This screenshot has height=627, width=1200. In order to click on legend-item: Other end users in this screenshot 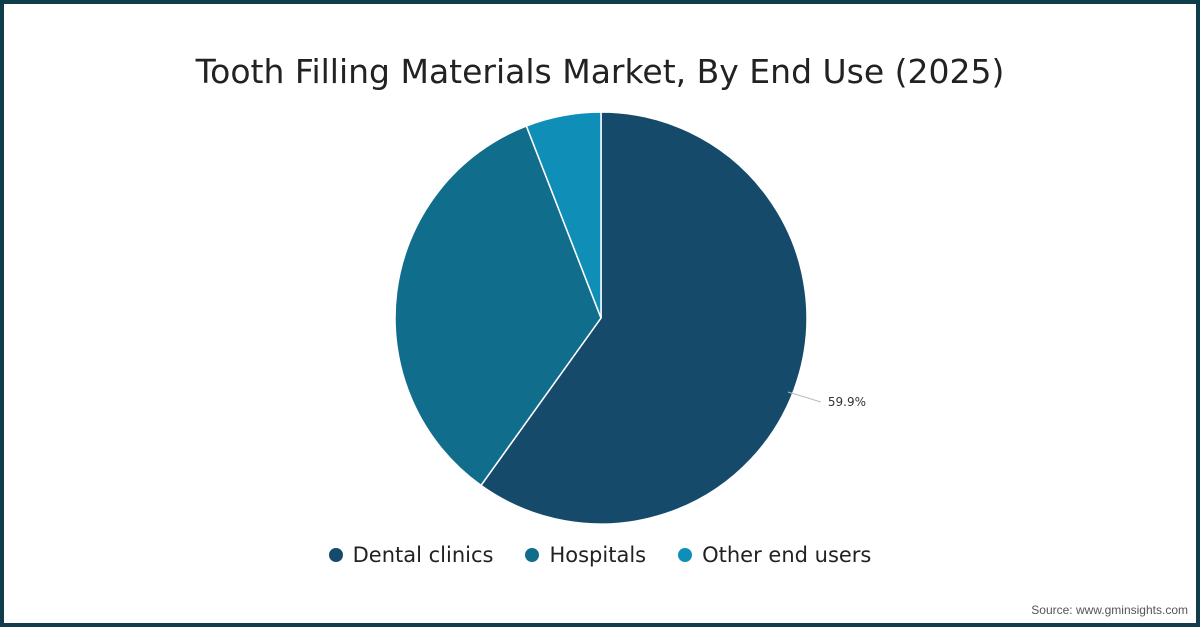, I will do `click(774, 555)`.